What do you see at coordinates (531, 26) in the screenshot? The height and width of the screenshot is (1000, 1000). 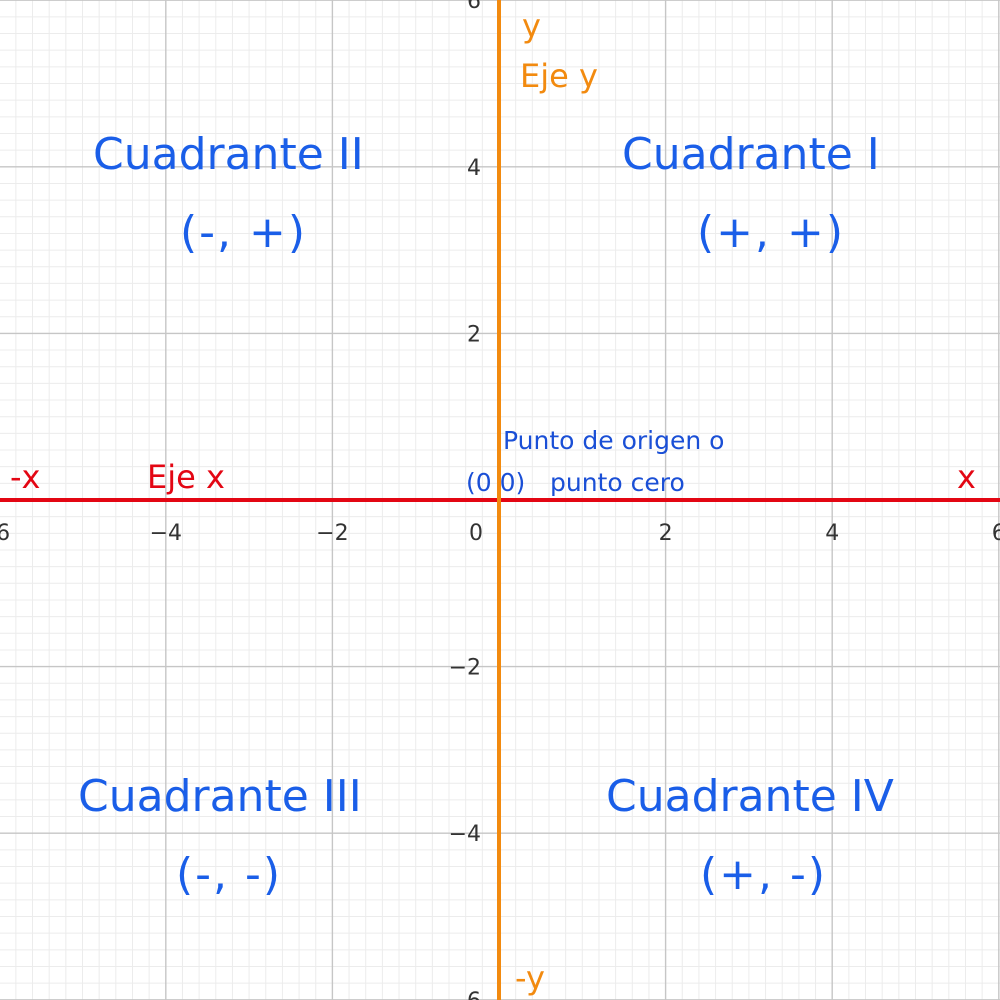 I see `y-axis-positive-label: y` at bounding box center [531, 26].